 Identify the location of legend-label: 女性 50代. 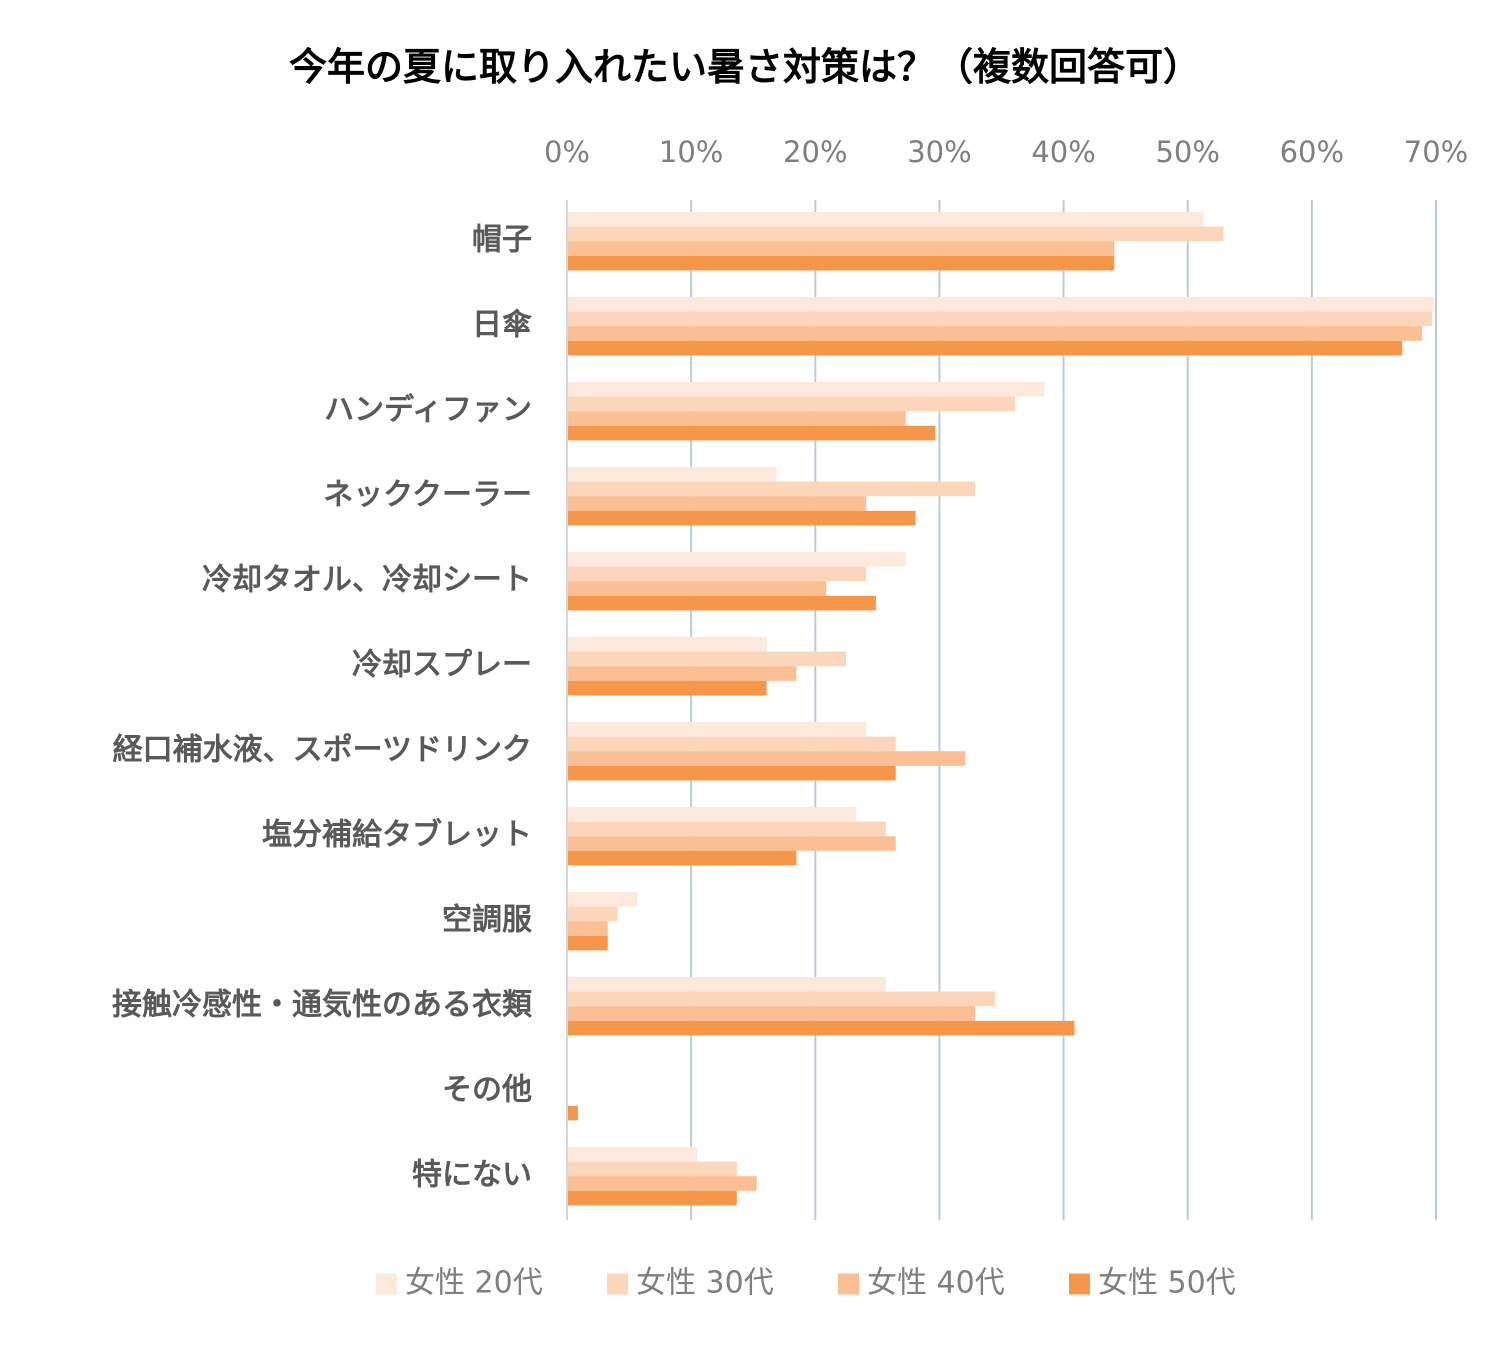
(1167, 1283).